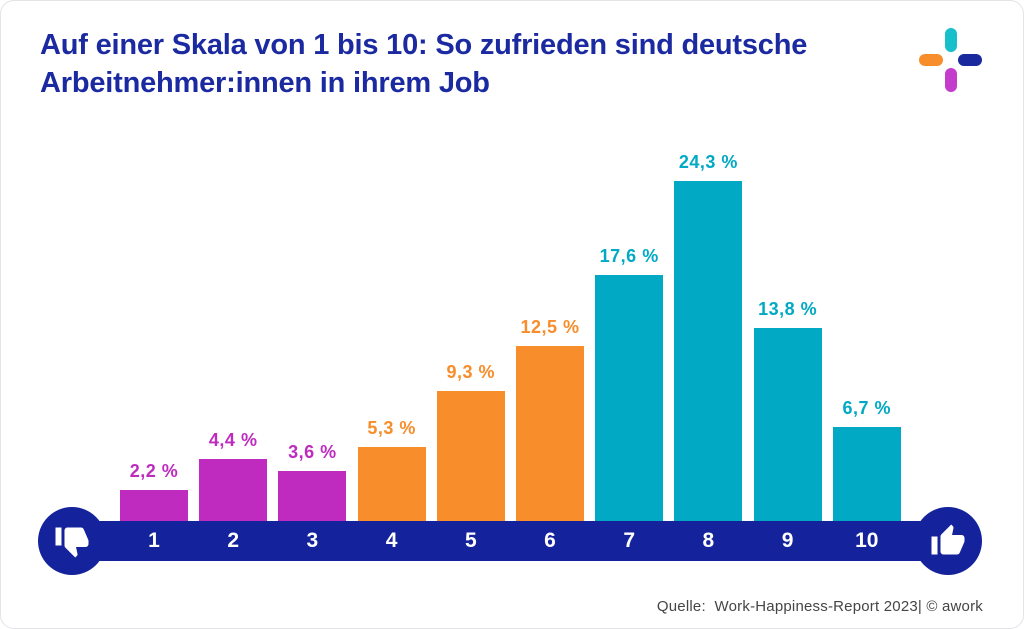  I want to click on logo-pill-orange, so click(931, 60).